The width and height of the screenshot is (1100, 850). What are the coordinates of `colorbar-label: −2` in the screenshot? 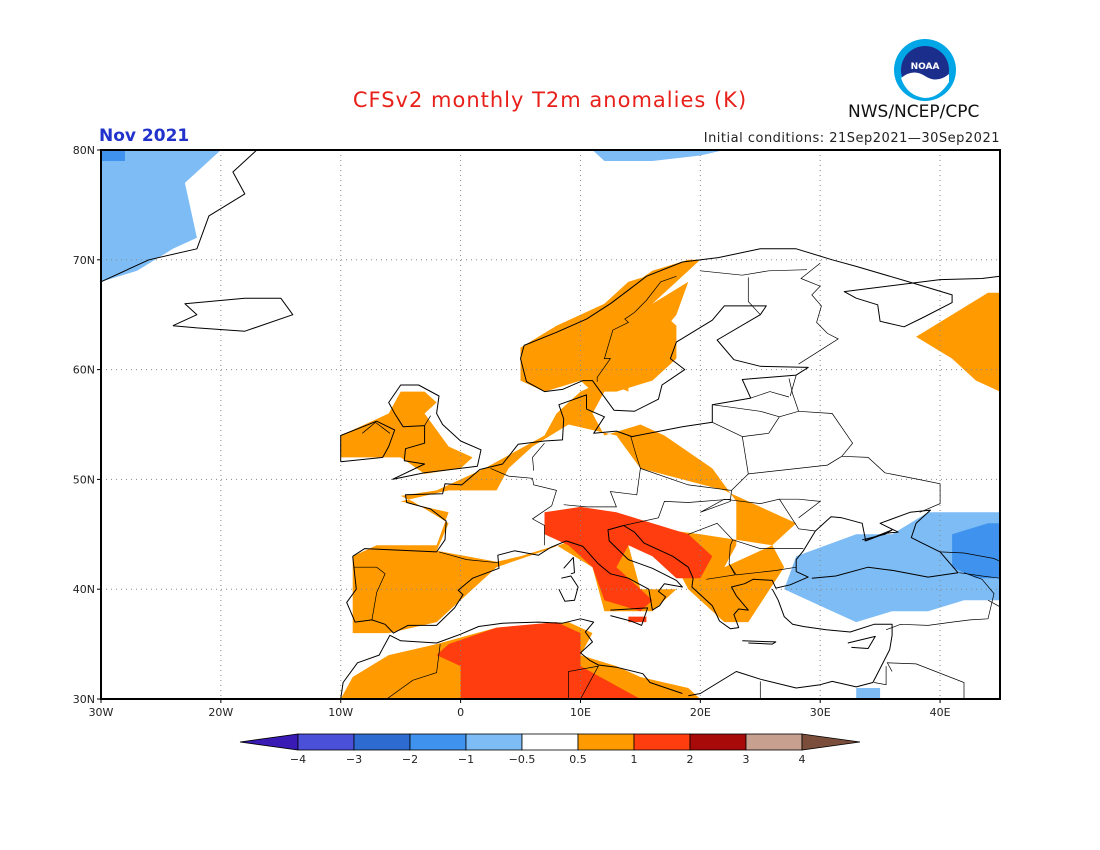 It's located at (410, 759).